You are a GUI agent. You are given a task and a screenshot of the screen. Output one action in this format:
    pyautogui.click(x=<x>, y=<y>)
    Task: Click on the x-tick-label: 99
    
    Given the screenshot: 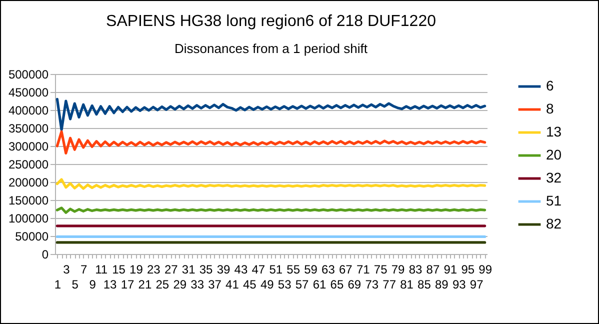 What is the action you would take?
    pyautogui.click(x=485, y=269)
    